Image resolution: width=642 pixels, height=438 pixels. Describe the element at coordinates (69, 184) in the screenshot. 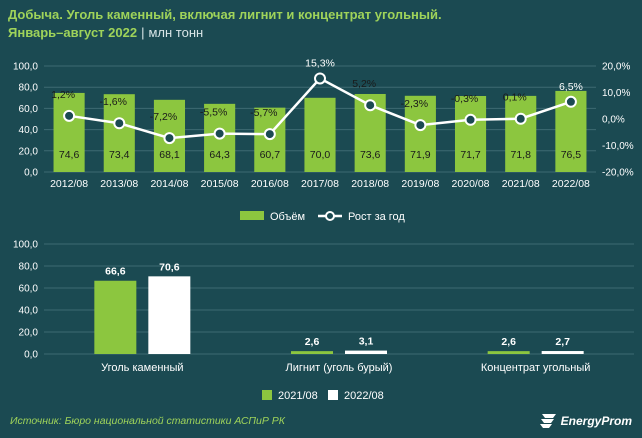

I see `x-tick-label: 2012/08` at that location.